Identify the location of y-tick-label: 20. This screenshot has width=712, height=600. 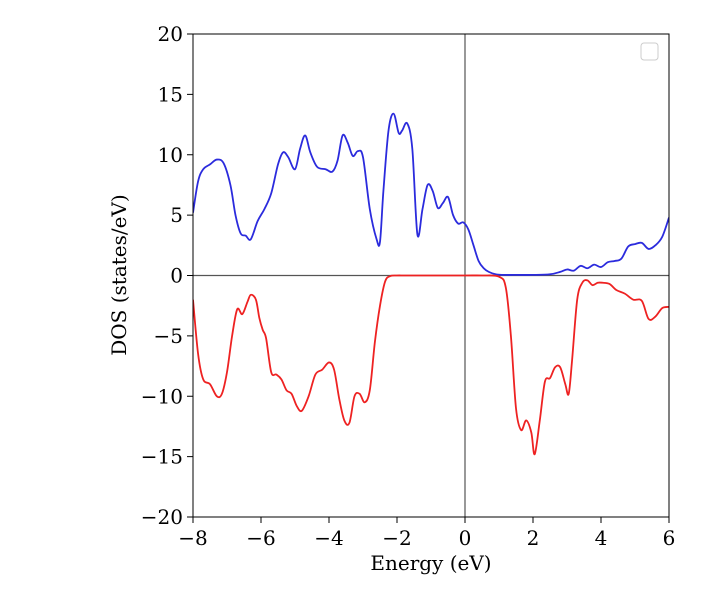
(170, 34).